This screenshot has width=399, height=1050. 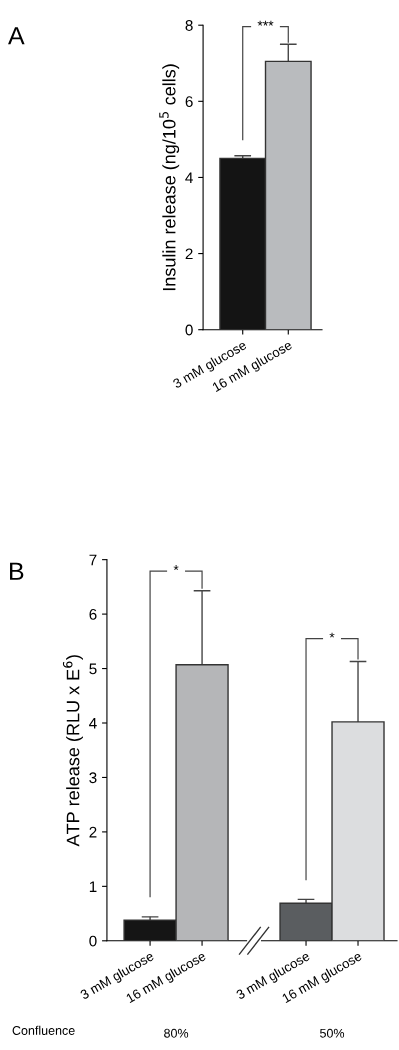 I want to click on y-tick-label: 1, so click(x=93, y=886).